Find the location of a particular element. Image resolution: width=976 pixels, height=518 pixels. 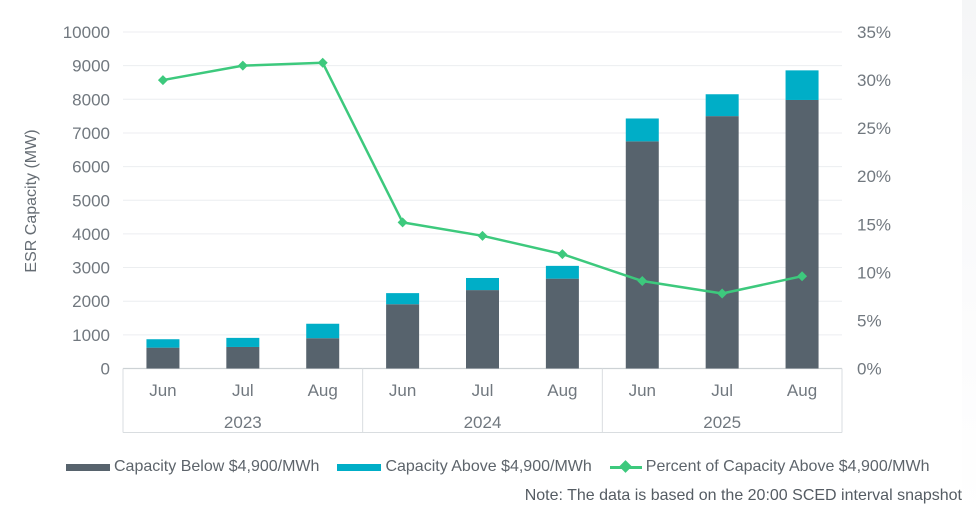

y-axis-title: ESR Capacity (MW) is located at coordinates (31, 200).